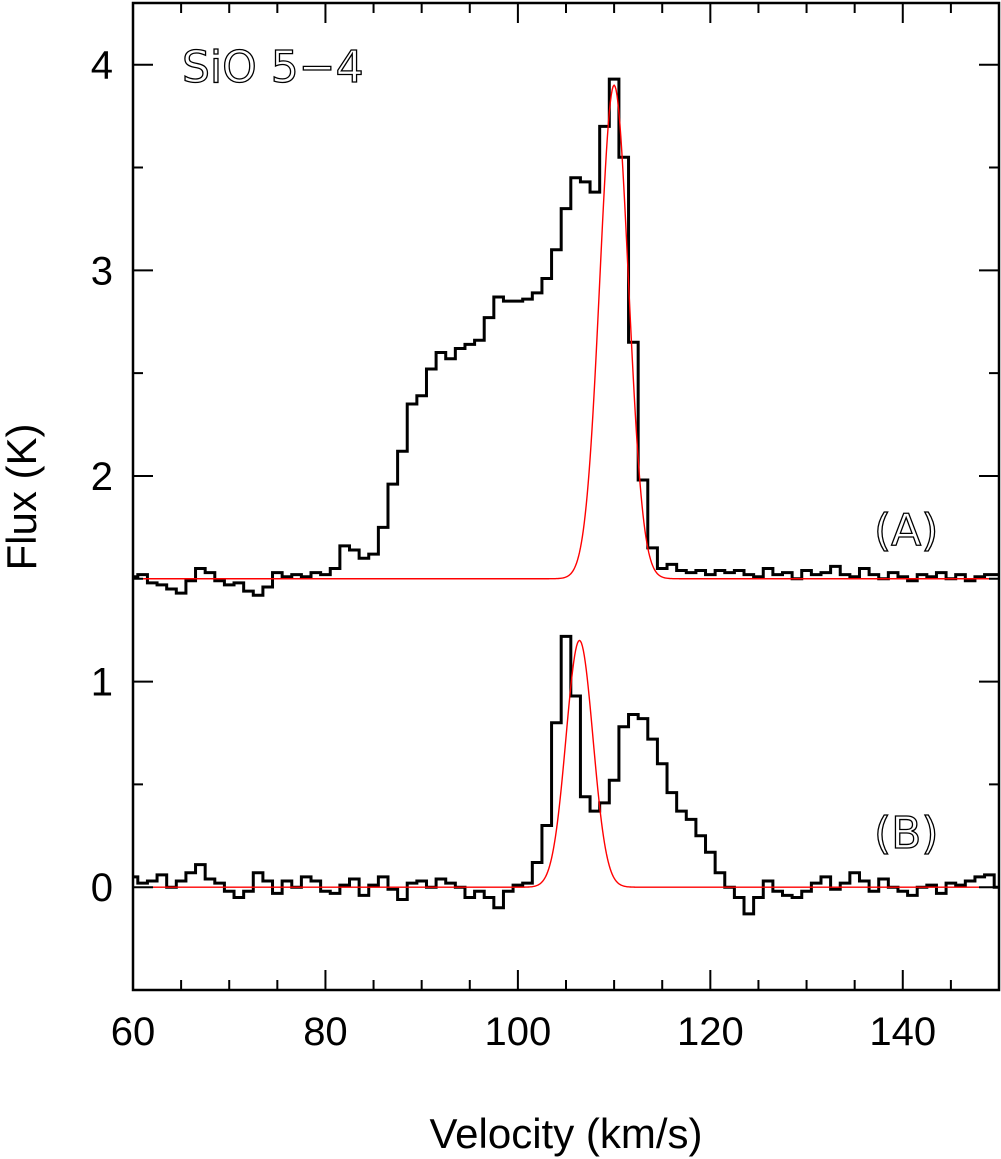 The image size is (1001, 1159). What do you see at coordinates (22, 497) in the screenshot?
I see `y-axis-title: Flux (K)` at bounding box center [22, 497].